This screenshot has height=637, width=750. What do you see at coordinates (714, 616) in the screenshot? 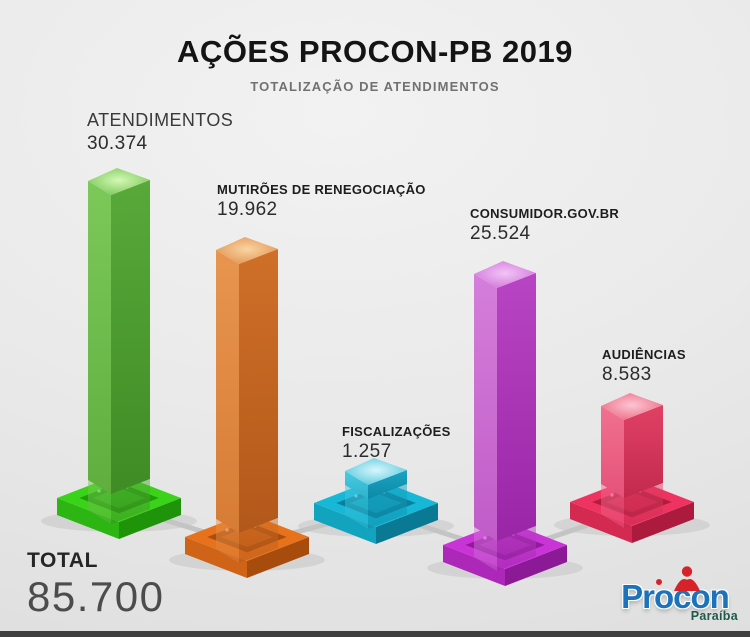
I see `logo-region-text: Paraíba` at bounding box center [714, 616].